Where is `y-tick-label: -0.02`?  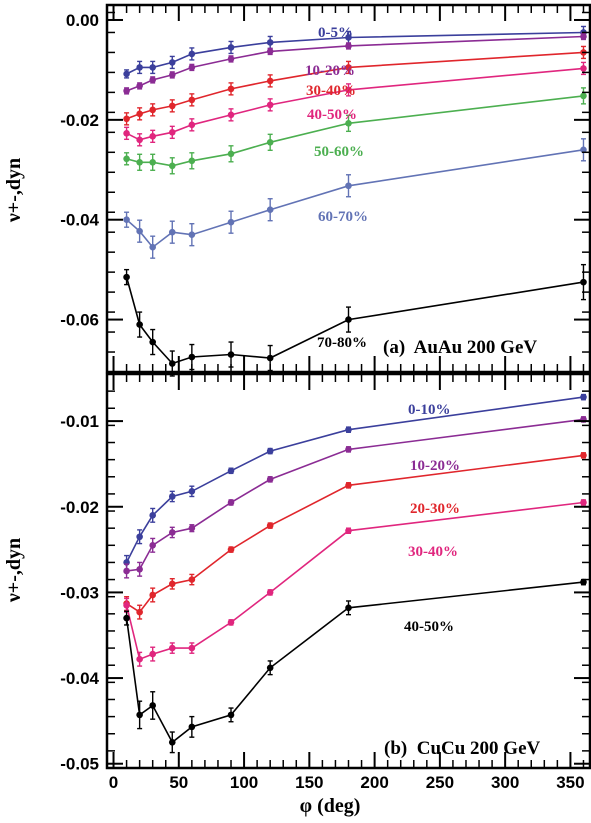
y-tick-label: -0.02 is located at coordinates (79, 507).